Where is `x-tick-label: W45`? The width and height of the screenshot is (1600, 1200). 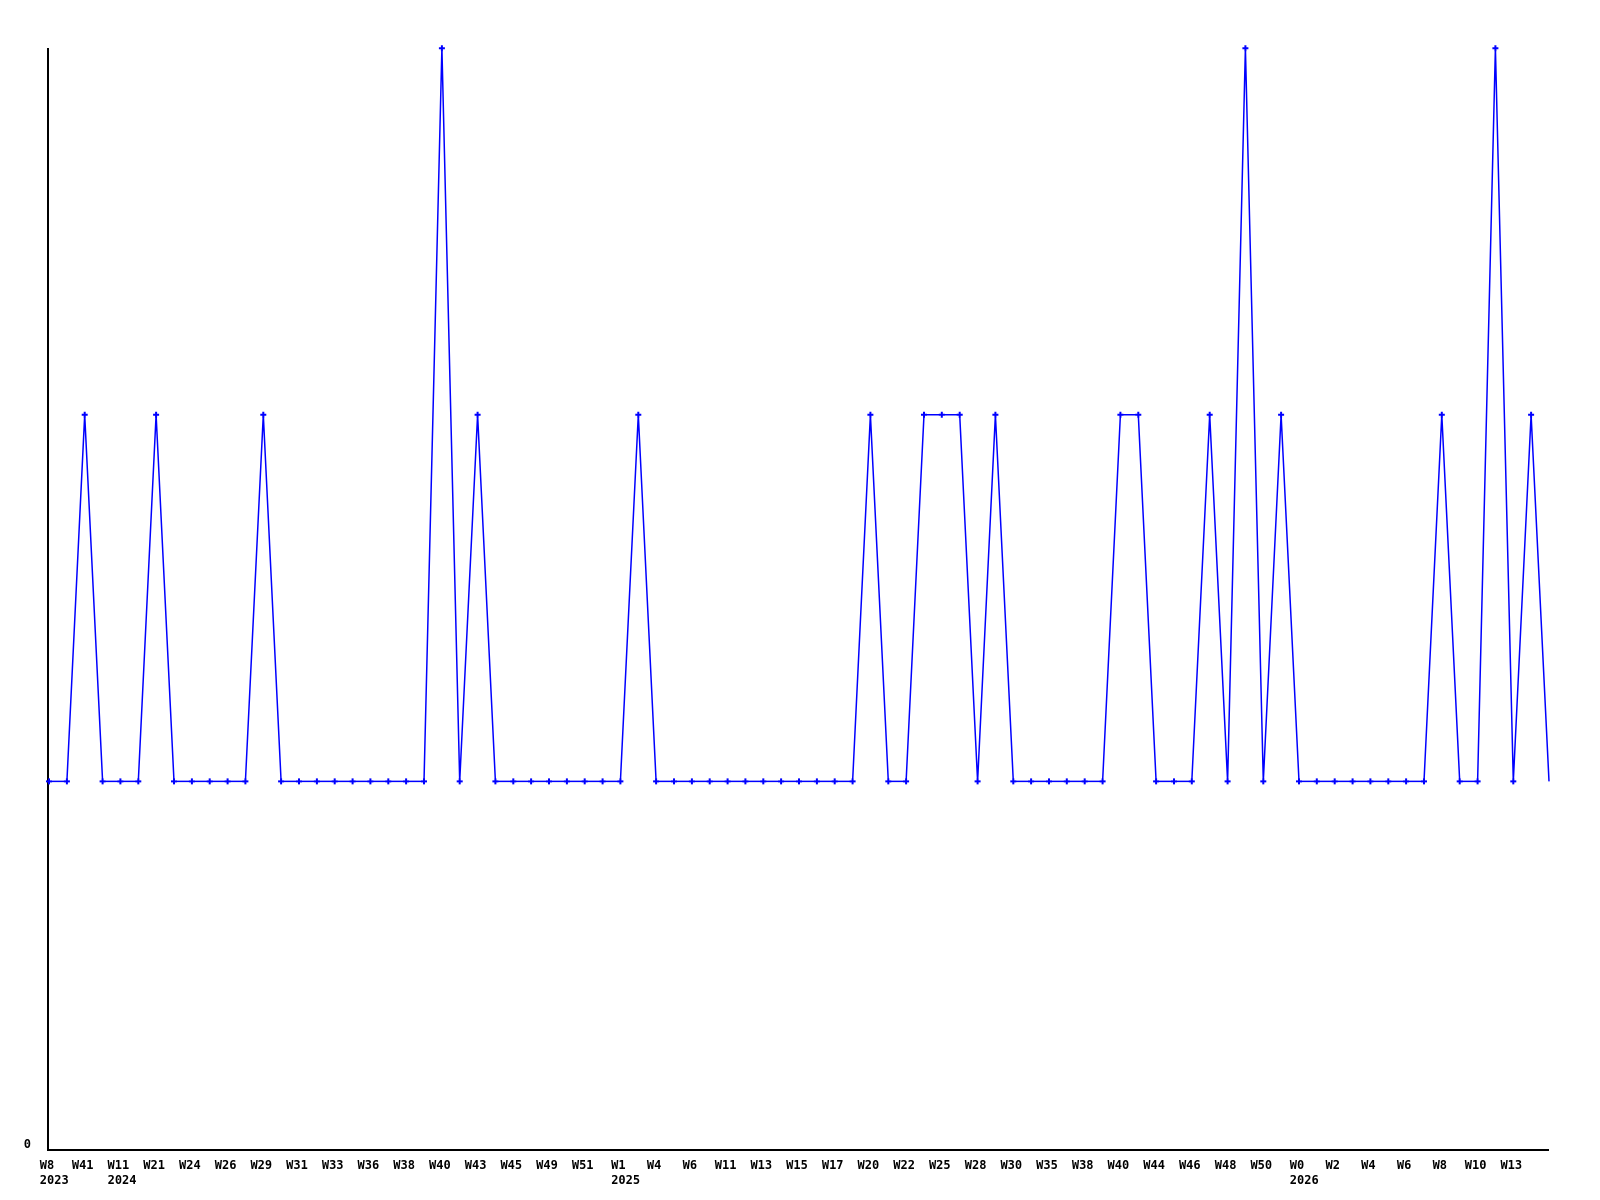
x-tick-label: W45 is located at coordinates (511, 1165).